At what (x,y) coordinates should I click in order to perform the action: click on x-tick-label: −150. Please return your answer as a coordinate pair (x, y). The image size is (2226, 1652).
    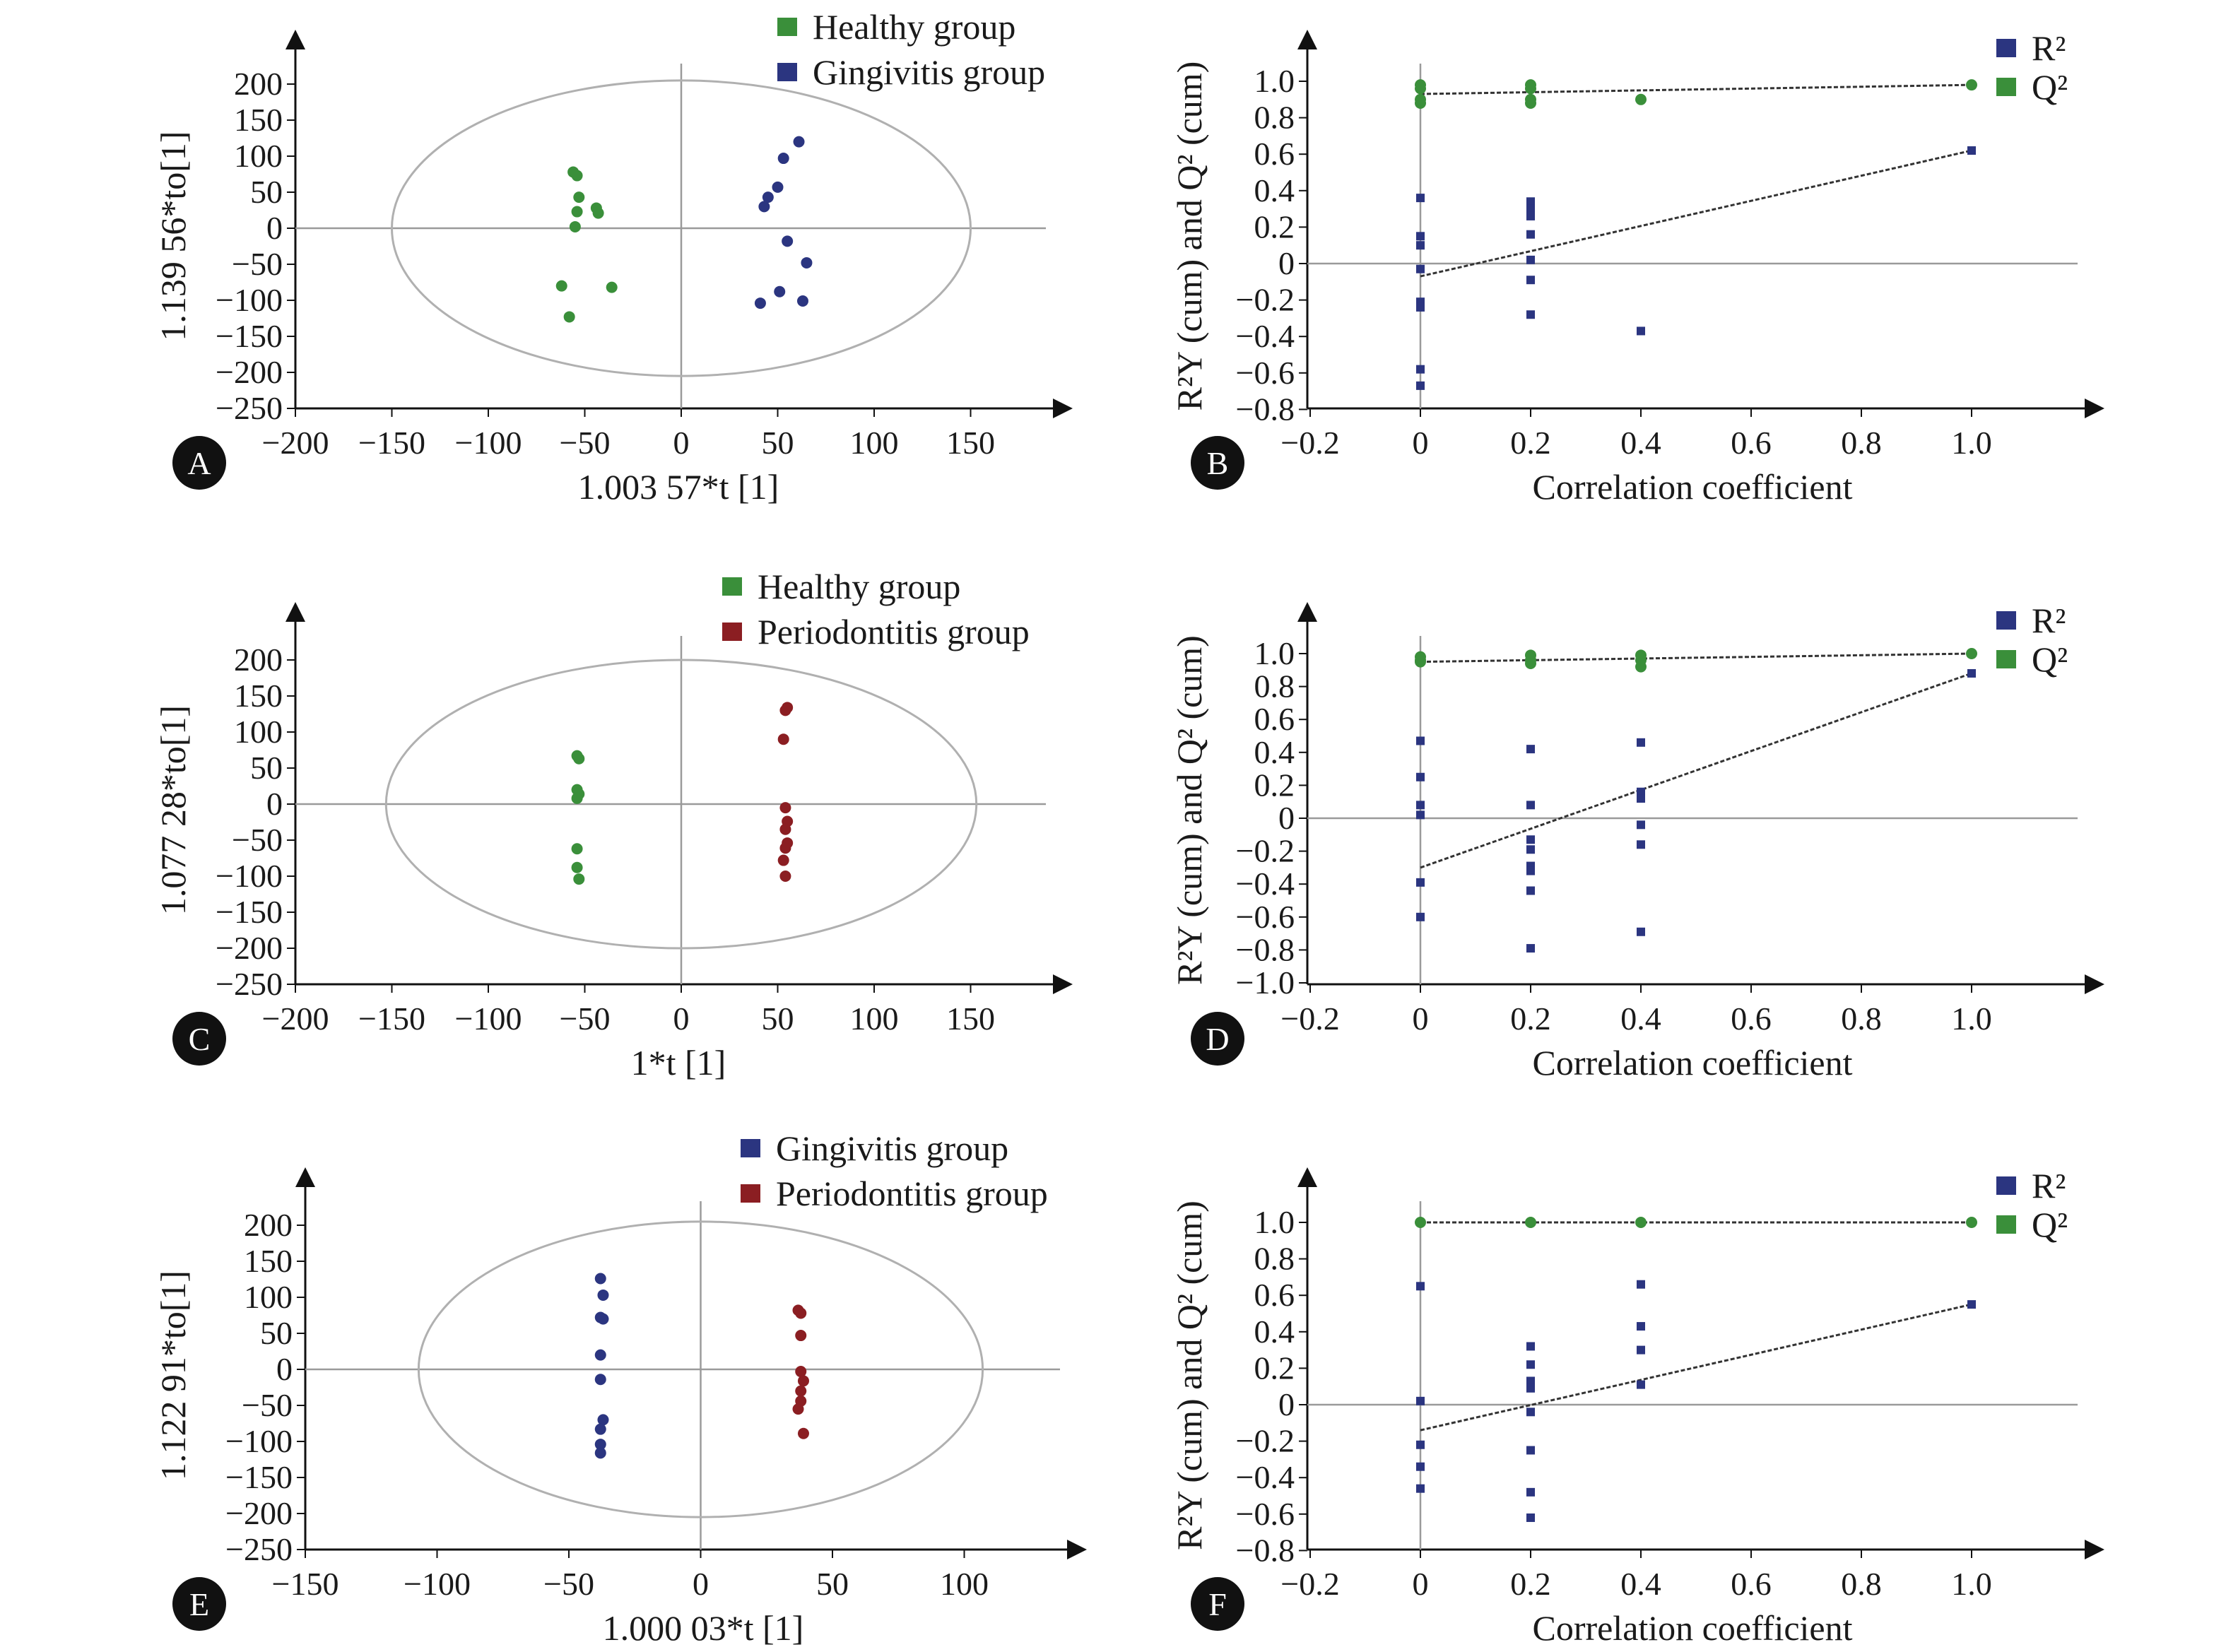
    Looking at the image, I should click on (391, 1019).